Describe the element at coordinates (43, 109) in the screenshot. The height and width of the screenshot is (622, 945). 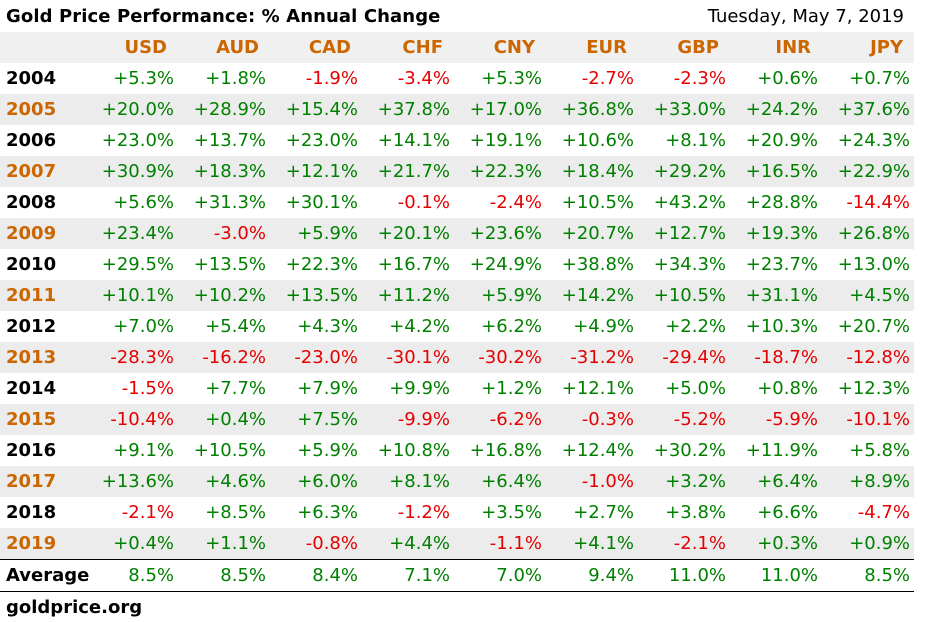
I see `year-cell: 2005` at that location.